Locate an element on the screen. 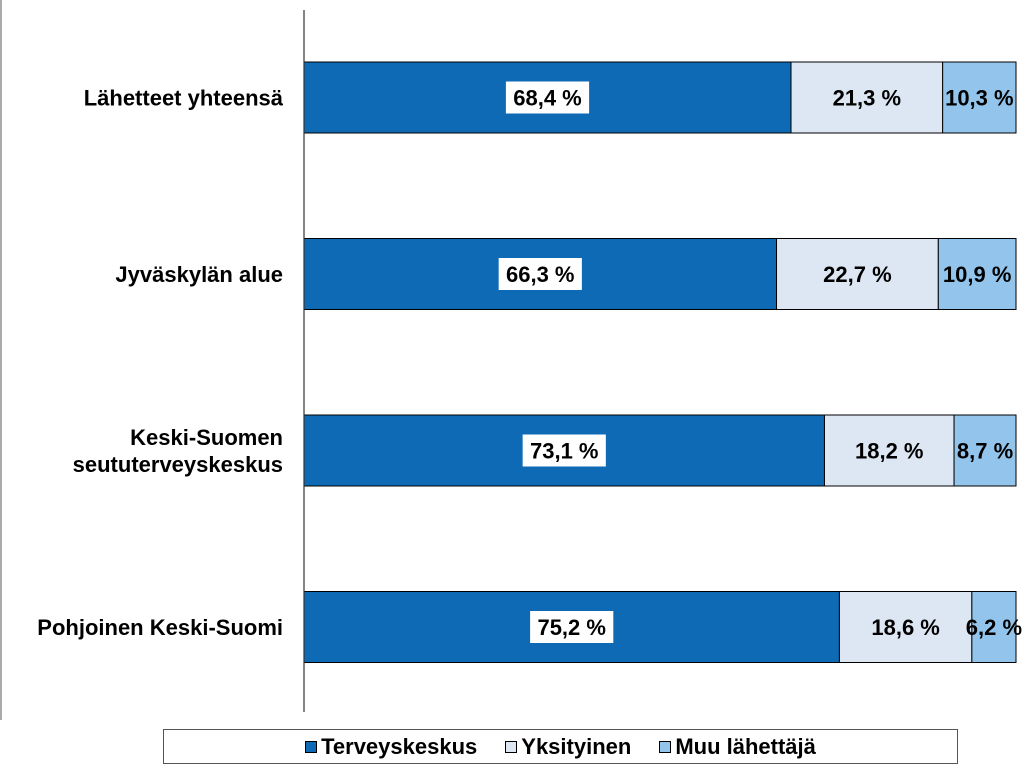  data-label: 21,3 % is located at coordinates (867, 98).